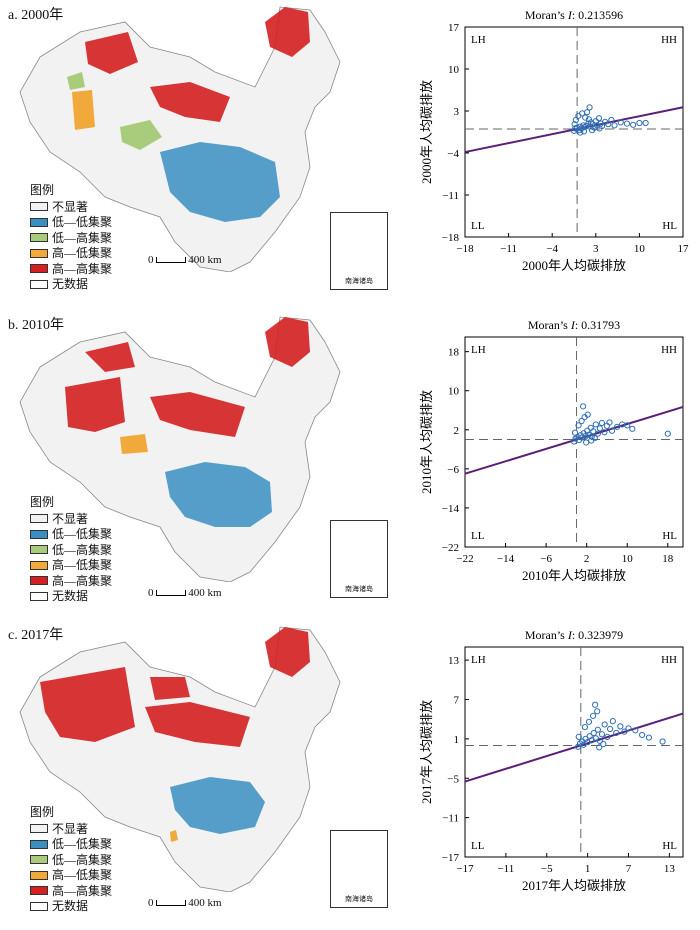 This screenshot has width=700, height=930. I want to click on x-tick-label: −17, so click(465, 869).